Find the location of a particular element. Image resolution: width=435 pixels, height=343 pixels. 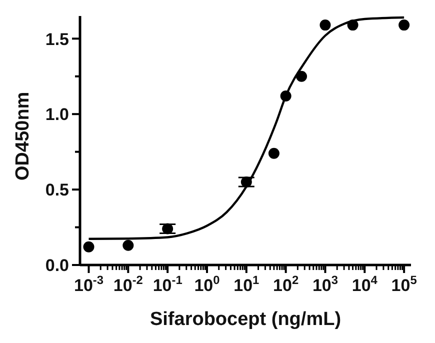

x-tick-label: 10$^{5}$ is located at coordinates (404, 284).